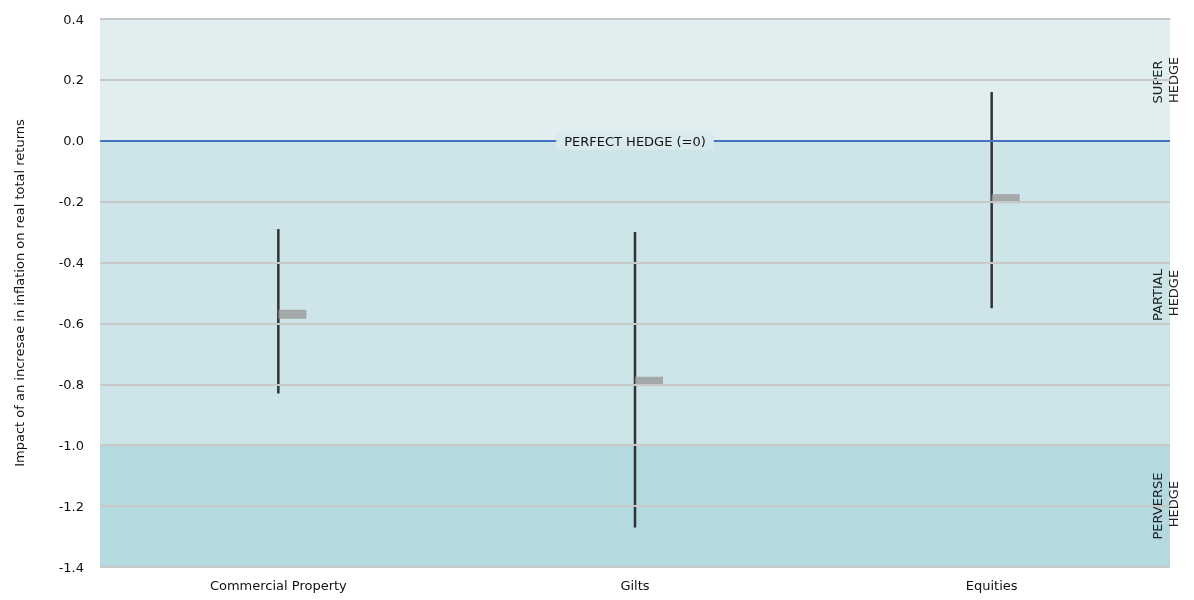 This screenshot has width=1194, height=600. Describe the element at coordinates (71, 202) in the screenshot. I see `y-tick-label: -0.2` at that location.